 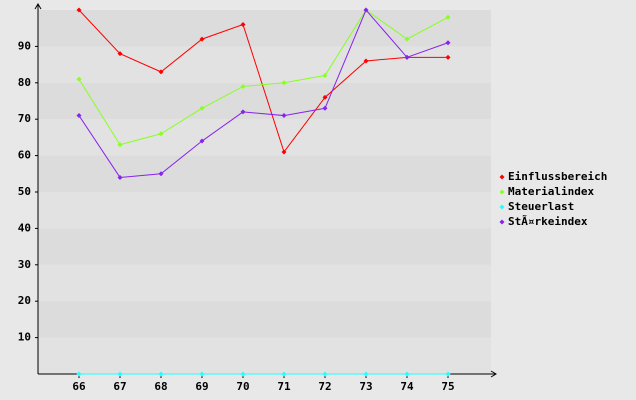 I want to click on y-axis-arrow, so click(x=38, y=6).